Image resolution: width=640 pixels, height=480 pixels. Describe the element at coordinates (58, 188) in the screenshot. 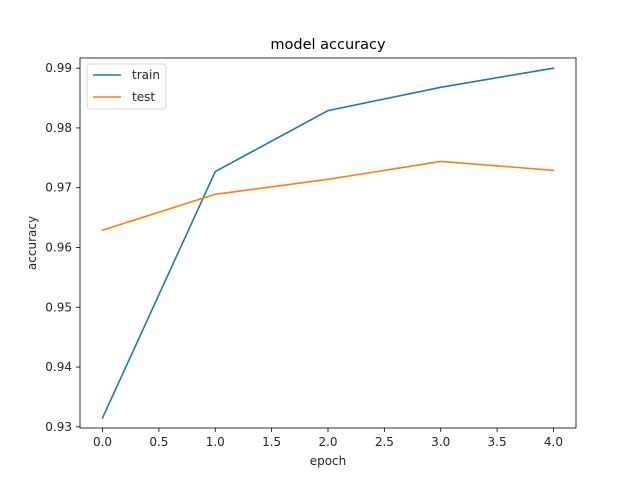

I see `y-tick-label: 0.97` at that location.